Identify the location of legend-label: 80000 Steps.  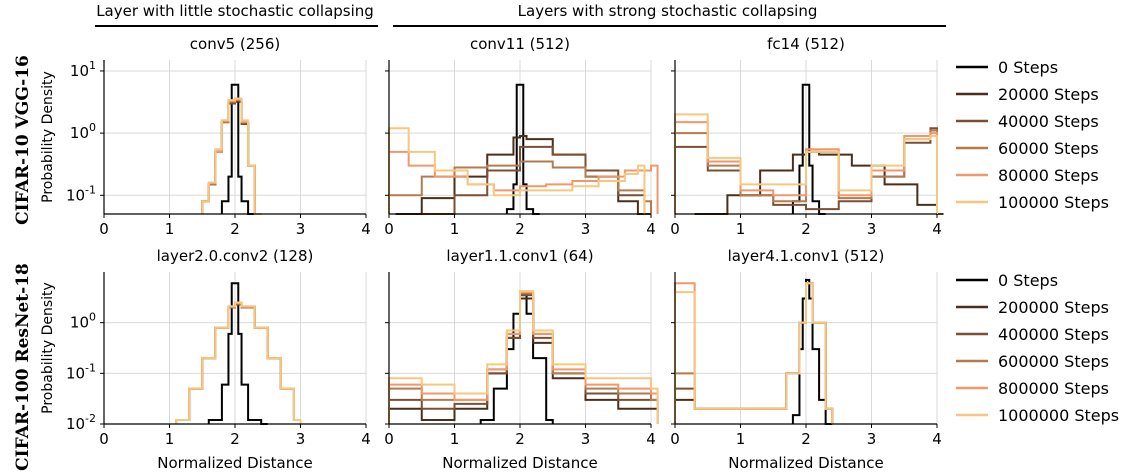
(1048, 175).